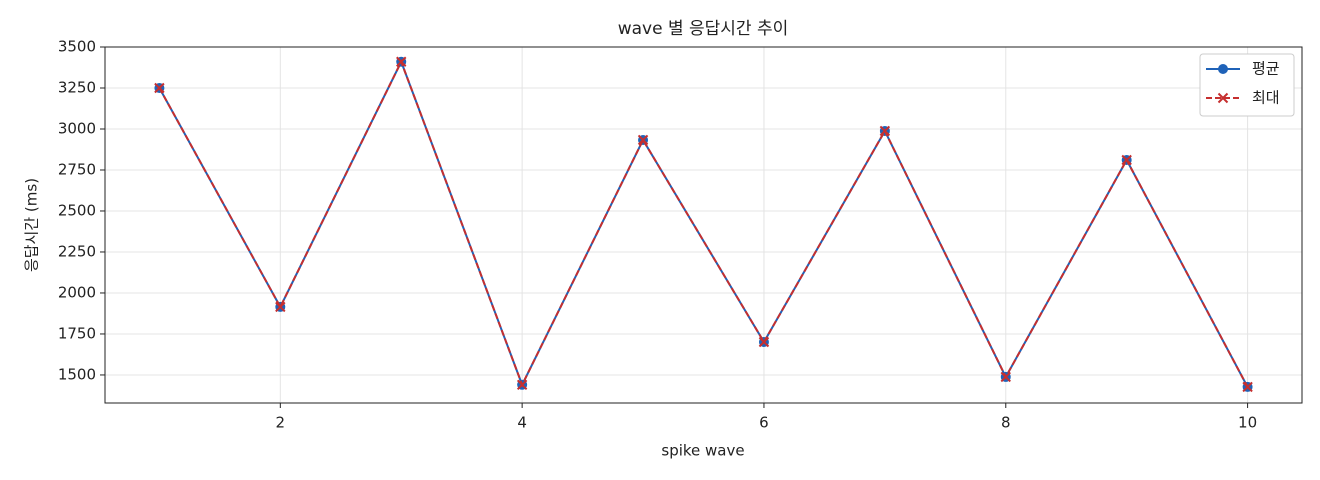  I want to click on legend-label: 평균, so click(1266, 69).